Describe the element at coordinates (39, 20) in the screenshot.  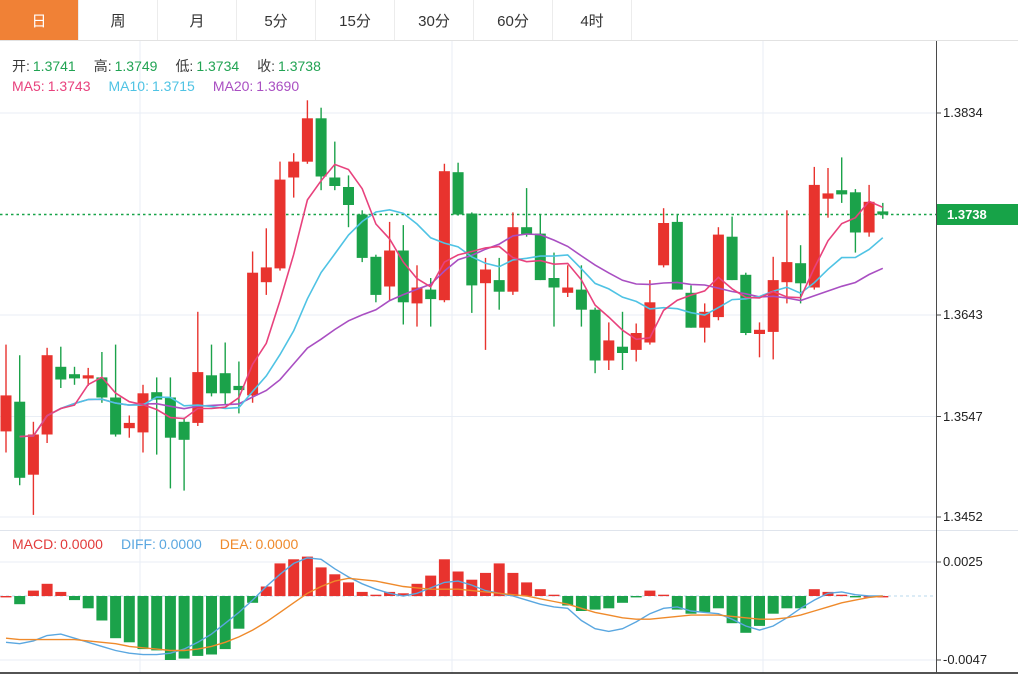
I see `tab-日: 日` at that location.